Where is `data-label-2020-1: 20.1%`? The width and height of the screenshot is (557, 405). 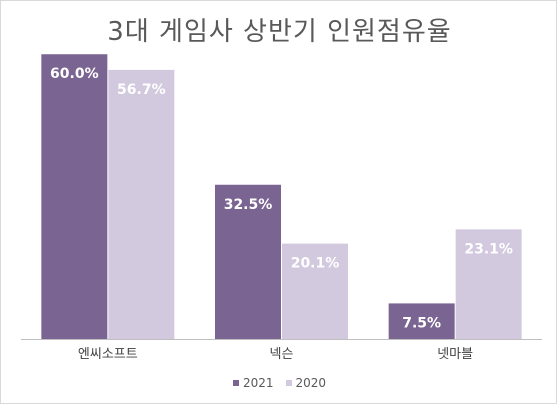 data-label-2020-1: 20.1% is located at coordinates (315, 264).